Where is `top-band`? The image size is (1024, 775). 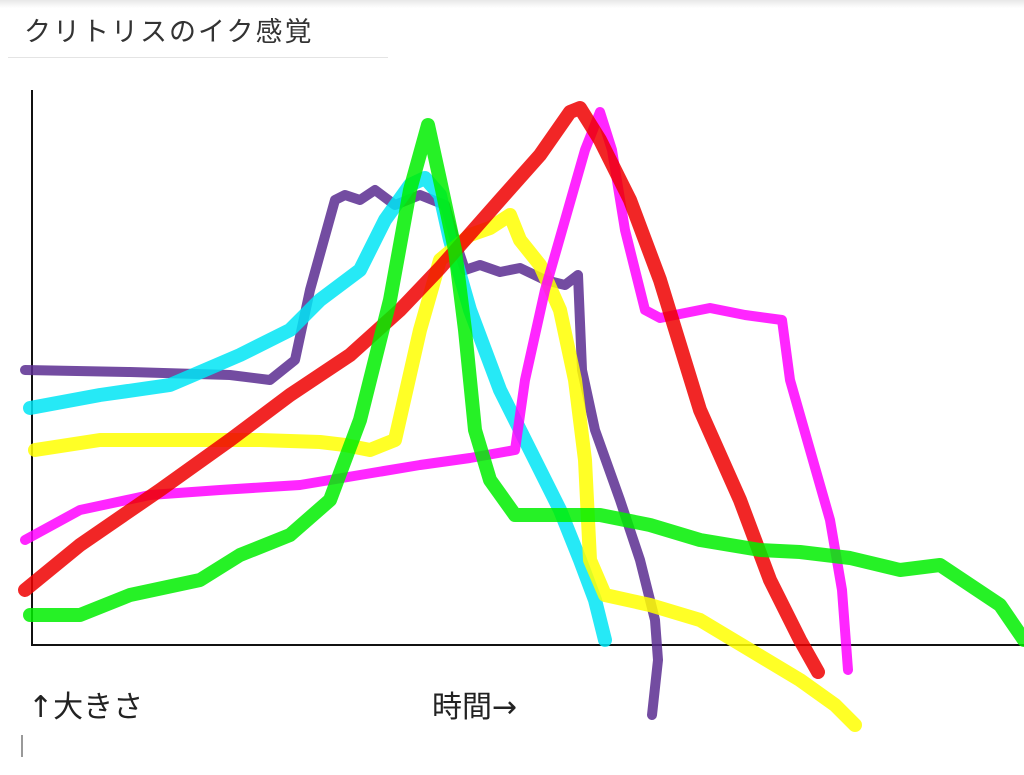 top-band is located at coordinates (512, 4).